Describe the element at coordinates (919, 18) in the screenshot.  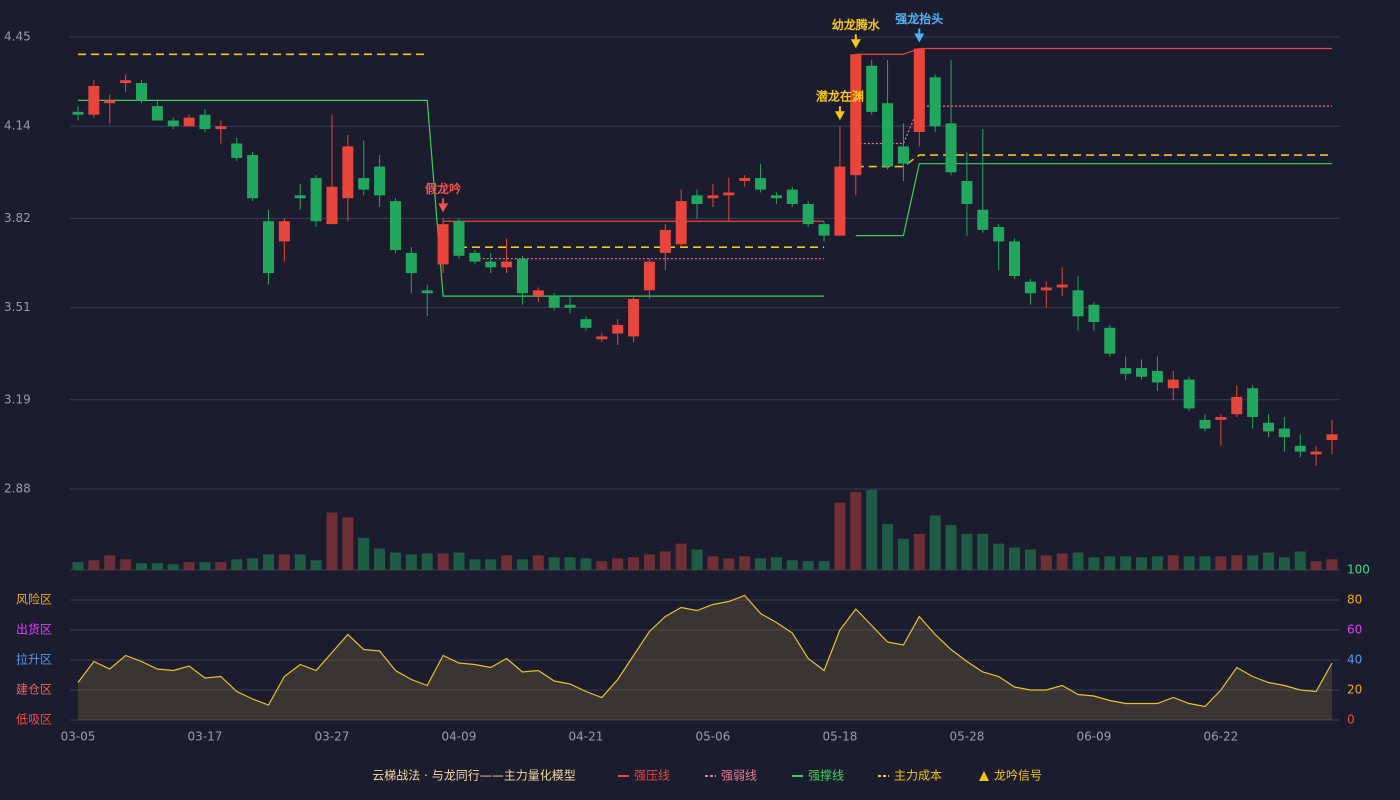
I see `signal-label: 强龙抬头` at that location.